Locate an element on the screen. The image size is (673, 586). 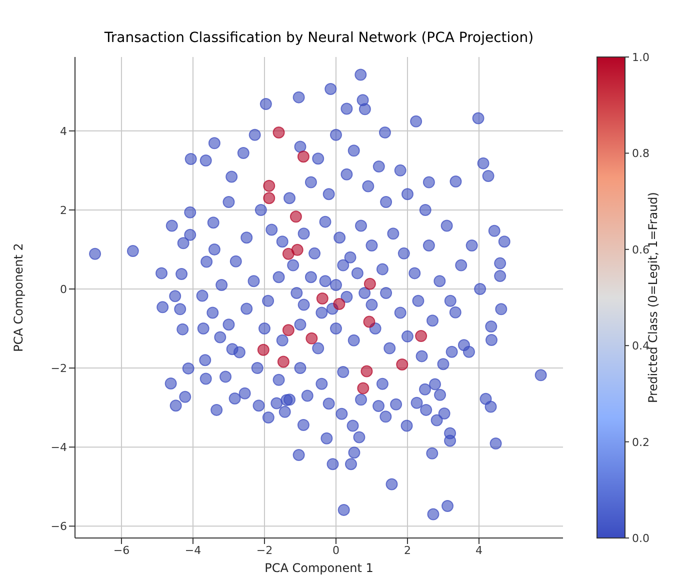
y-tick-label: −6 is located at coordinates (58, 527).